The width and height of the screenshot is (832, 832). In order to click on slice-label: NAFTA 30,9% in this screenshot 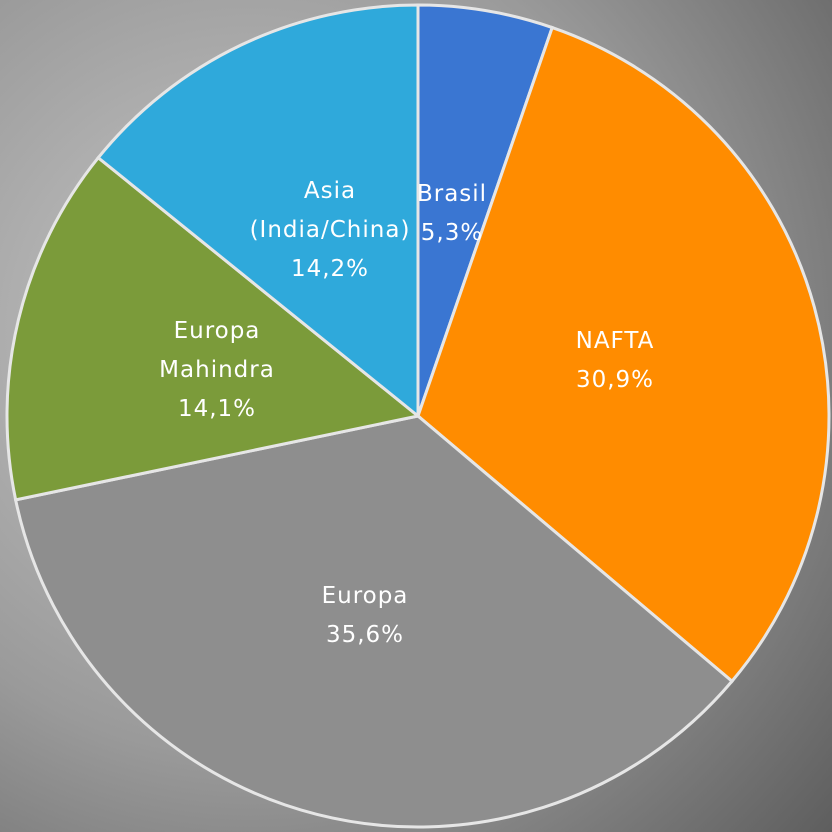, I will do `click(615, 361)`.